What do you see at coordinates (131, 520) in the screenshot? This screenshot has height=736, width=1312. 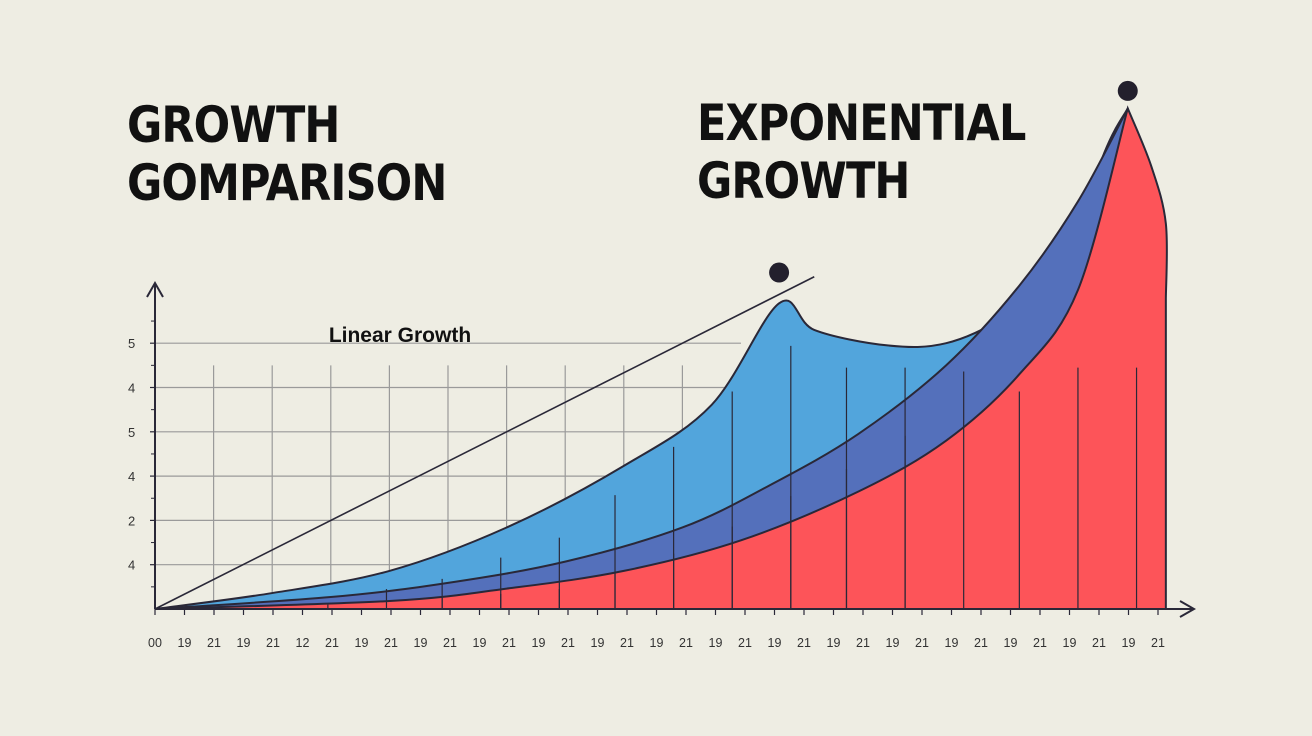 I see `y-tick-label: 2` at bounding box center [131, 520].